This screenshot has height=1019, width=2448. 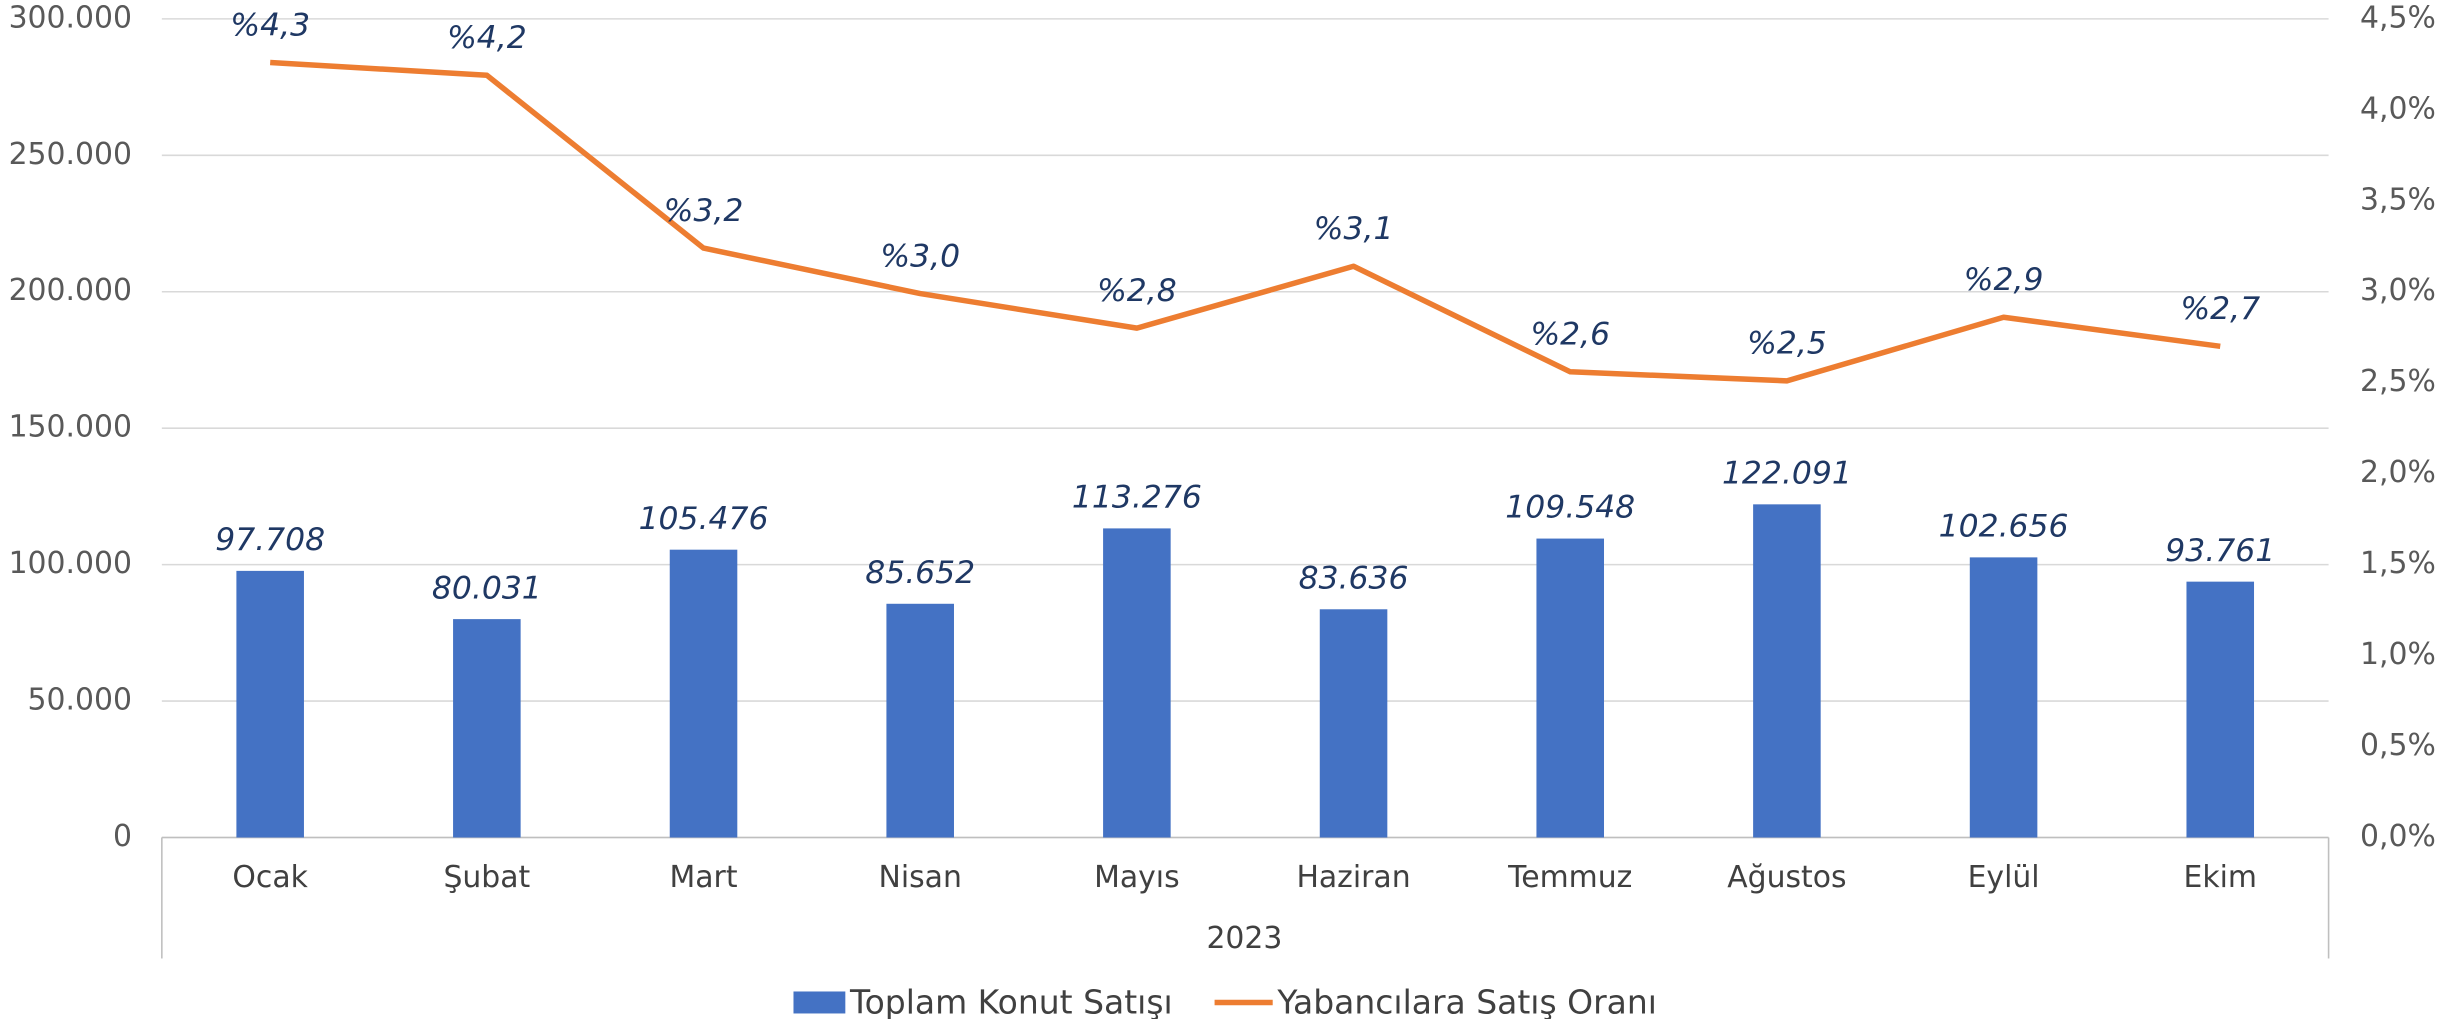 What do you see at coordinates (2398, 17) in the screenshot?
I see `y2-tick-label: 4,5%` at bounding box center [2398, 17].